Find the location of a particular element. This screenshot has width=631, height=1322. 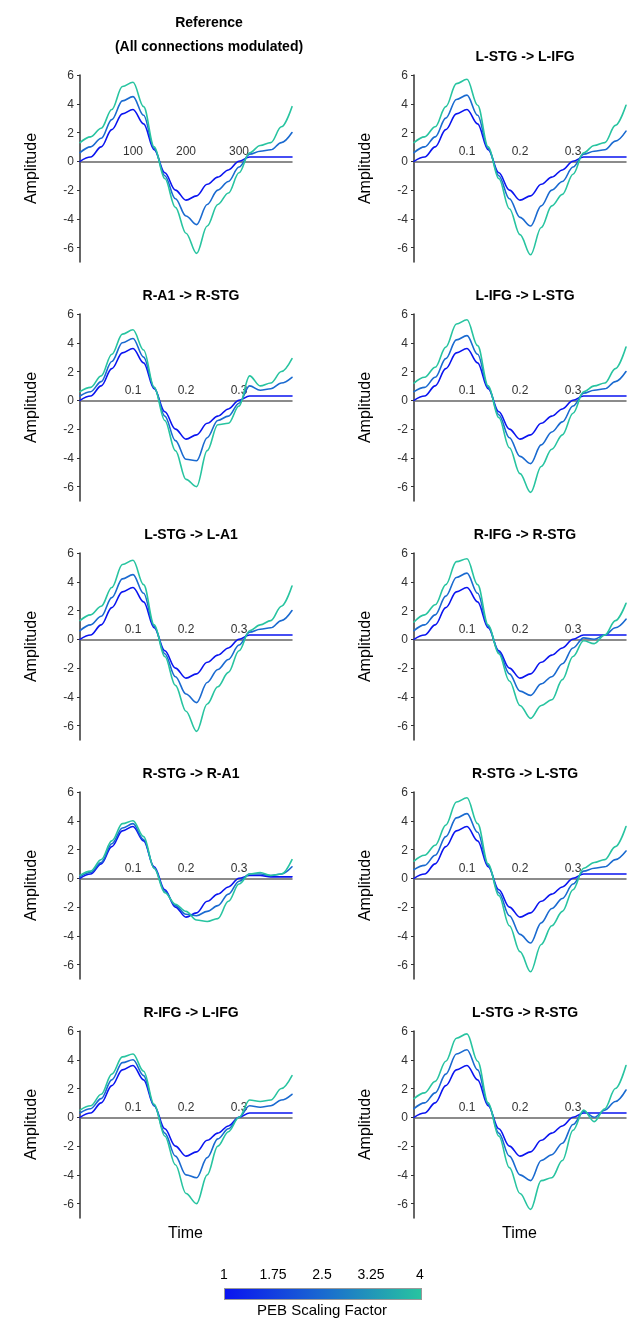

chart-subtitle: (All connections modulated) is located at coordinates (209, 46).